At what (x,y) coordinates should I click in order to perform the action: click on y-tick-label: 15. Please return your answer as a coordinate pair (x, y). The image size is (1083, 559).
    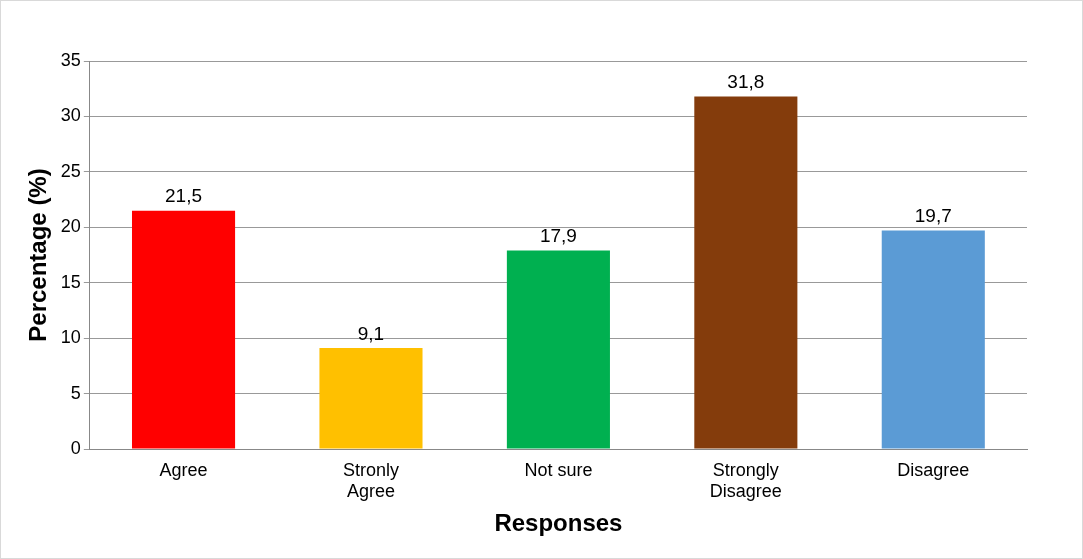
    Looking at the image, I should click on (70, 281).